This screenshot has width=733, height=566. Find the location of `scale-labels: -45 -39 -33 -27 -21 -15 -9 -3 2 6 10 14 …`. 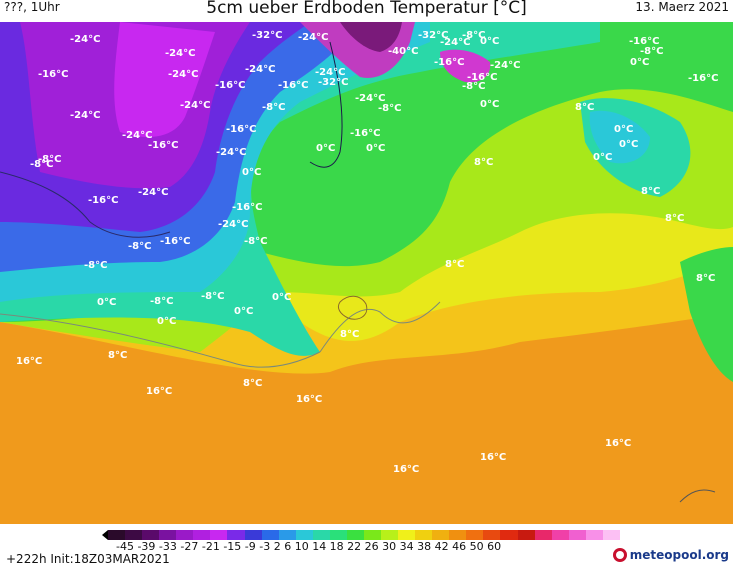

scale-labels: -45 -39 -33 -27 -21 -15 -9 -3 2 6 10 14 … is located at coordinates (309, 546).